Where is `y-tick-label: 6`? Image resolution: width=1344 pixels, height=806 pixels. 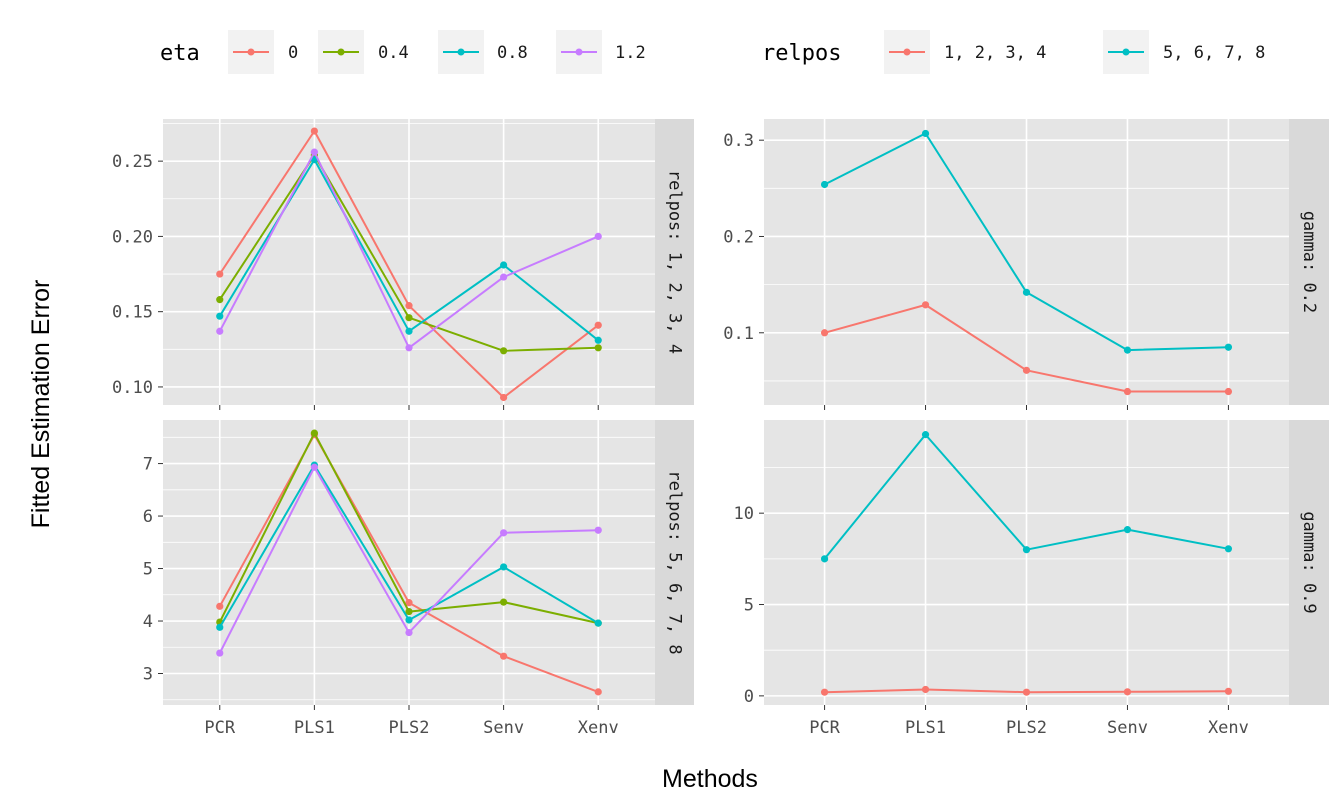 y-tick-label: 6 is located at coordinates (148, 517).